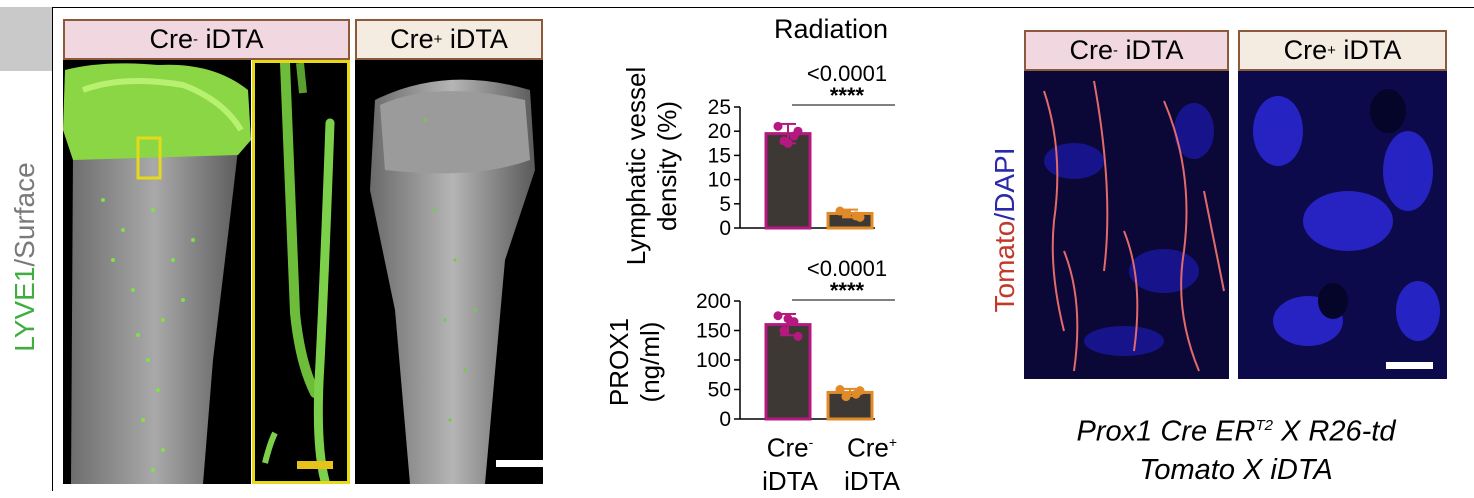  Describe the element at coordinates (650, 362) in the screenshot. I see `chart2-ylabel-line2: (ng/ml)` at that location.